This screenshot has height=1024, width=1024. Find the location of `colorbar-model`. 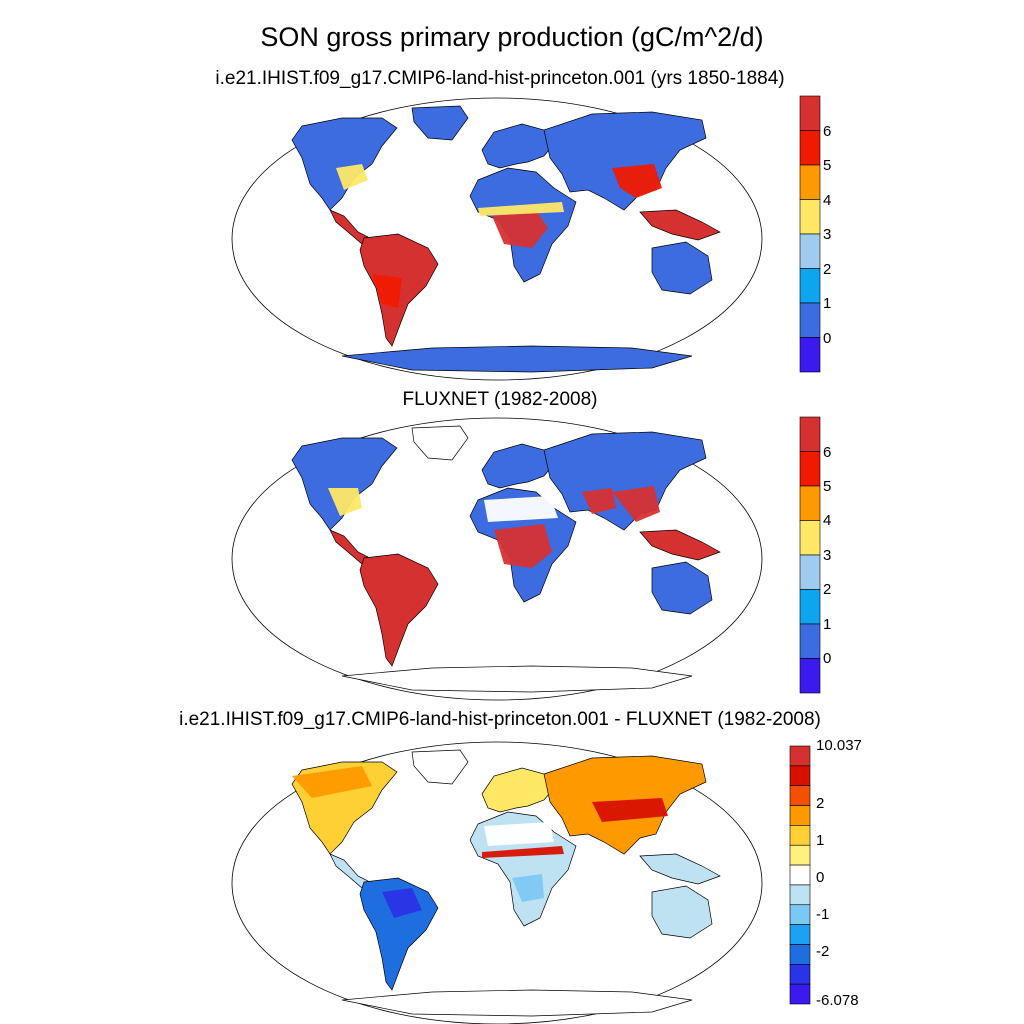

colorbar-model is located at coordinates (810, 234).